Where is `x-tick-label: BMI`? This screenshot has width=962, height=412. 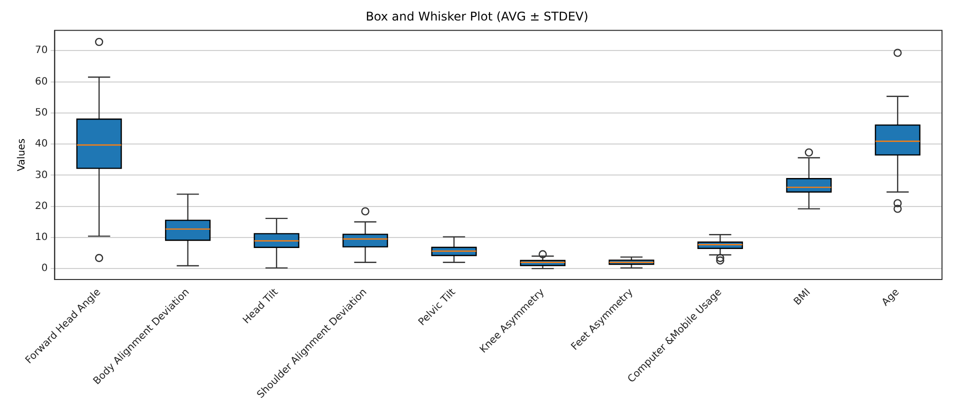
x-tick-label: BMI is located at coordinates (802, 297).